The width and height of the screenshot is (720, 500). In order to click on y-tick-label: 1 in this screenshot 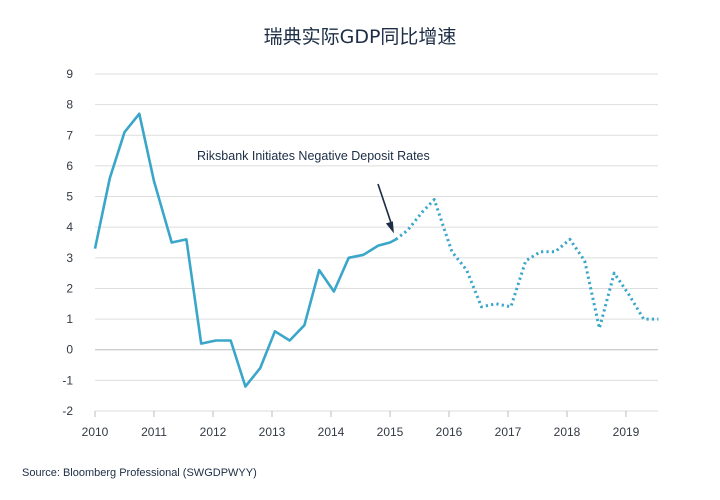, I will do `click(69, 319)`.